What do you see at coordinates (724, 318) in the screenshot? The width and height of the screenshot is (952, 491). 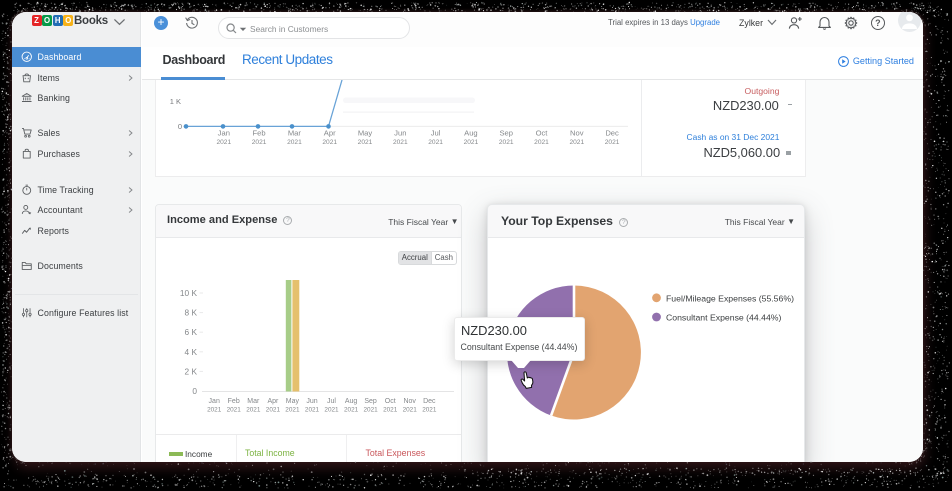 I see `svg-text: Consultant Expense (44.44%)` at bounding box center [724, 318].